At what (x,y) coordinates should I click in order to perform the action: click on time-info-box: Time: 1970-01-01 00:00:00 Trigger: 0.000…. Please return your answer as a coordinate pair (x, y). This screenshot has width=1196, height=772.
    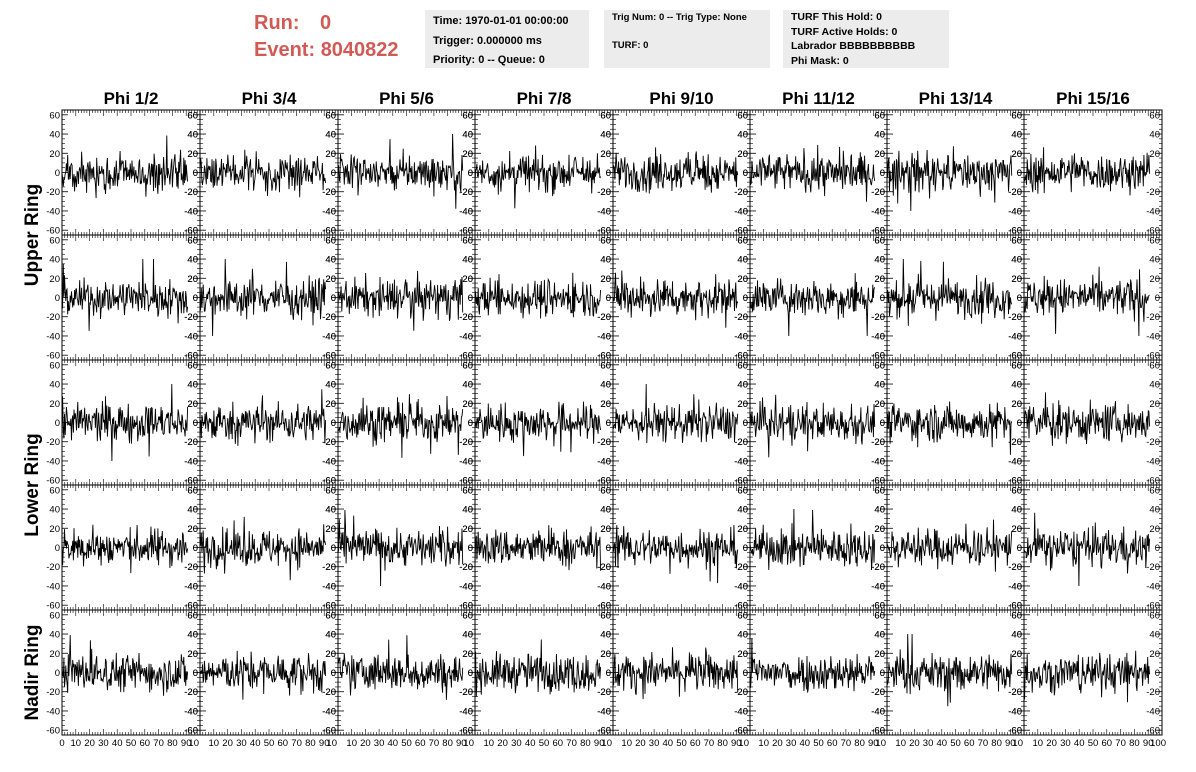
    Looking at the image, I should click on (507, 39).